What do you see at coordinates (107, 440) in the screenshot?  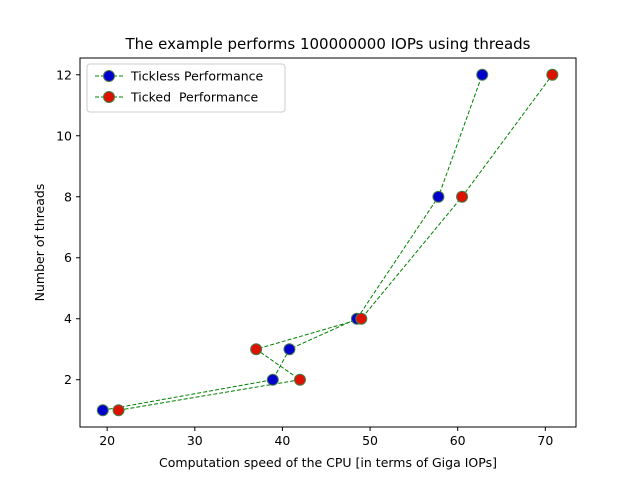 I see `x-tick-label: 20` at bounding box center [107, 440].